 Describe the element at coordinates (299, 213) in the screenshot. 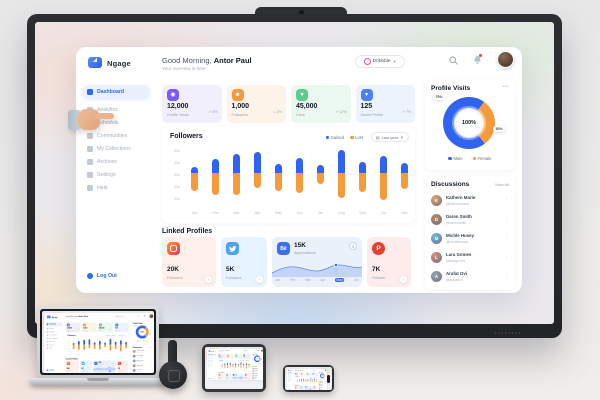

I see `x-axis-labels: Jan Feb Mar Apr May Jun Jul Aug Sep Oct Nov` at that location.